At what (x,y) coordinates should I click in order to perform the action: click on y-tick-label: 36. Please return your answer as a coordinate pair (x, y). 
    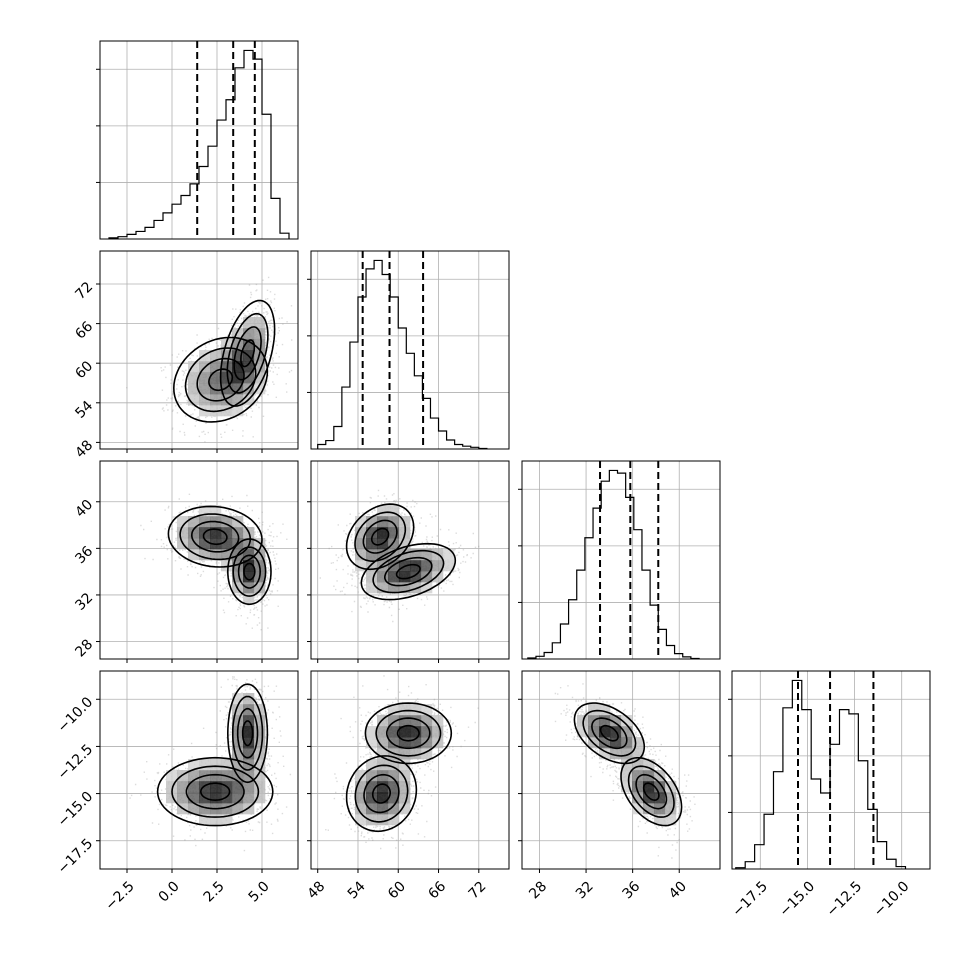
    Looking at the image, I should click on (84, 555).